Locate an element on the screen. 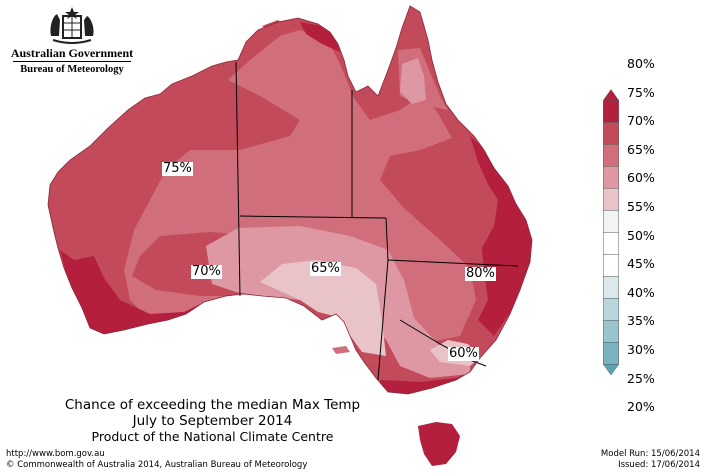 The height and width of the screenshot is (474, 708). legend-tick: 75% is located at coordinates (641, 92).